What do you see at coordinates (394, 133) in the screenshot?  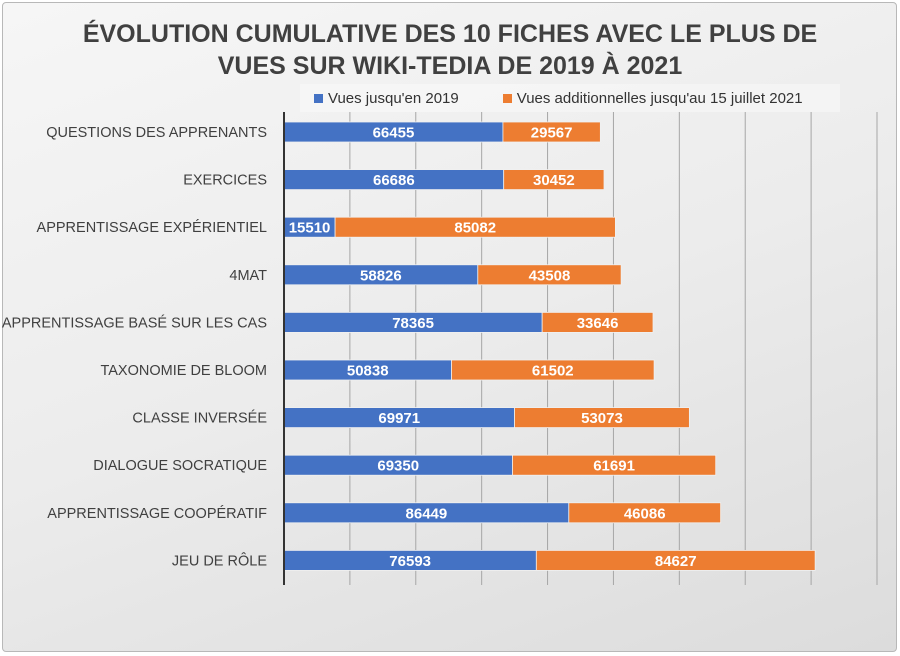 I see `data-label: 66455` at bounding box center [394, 133].